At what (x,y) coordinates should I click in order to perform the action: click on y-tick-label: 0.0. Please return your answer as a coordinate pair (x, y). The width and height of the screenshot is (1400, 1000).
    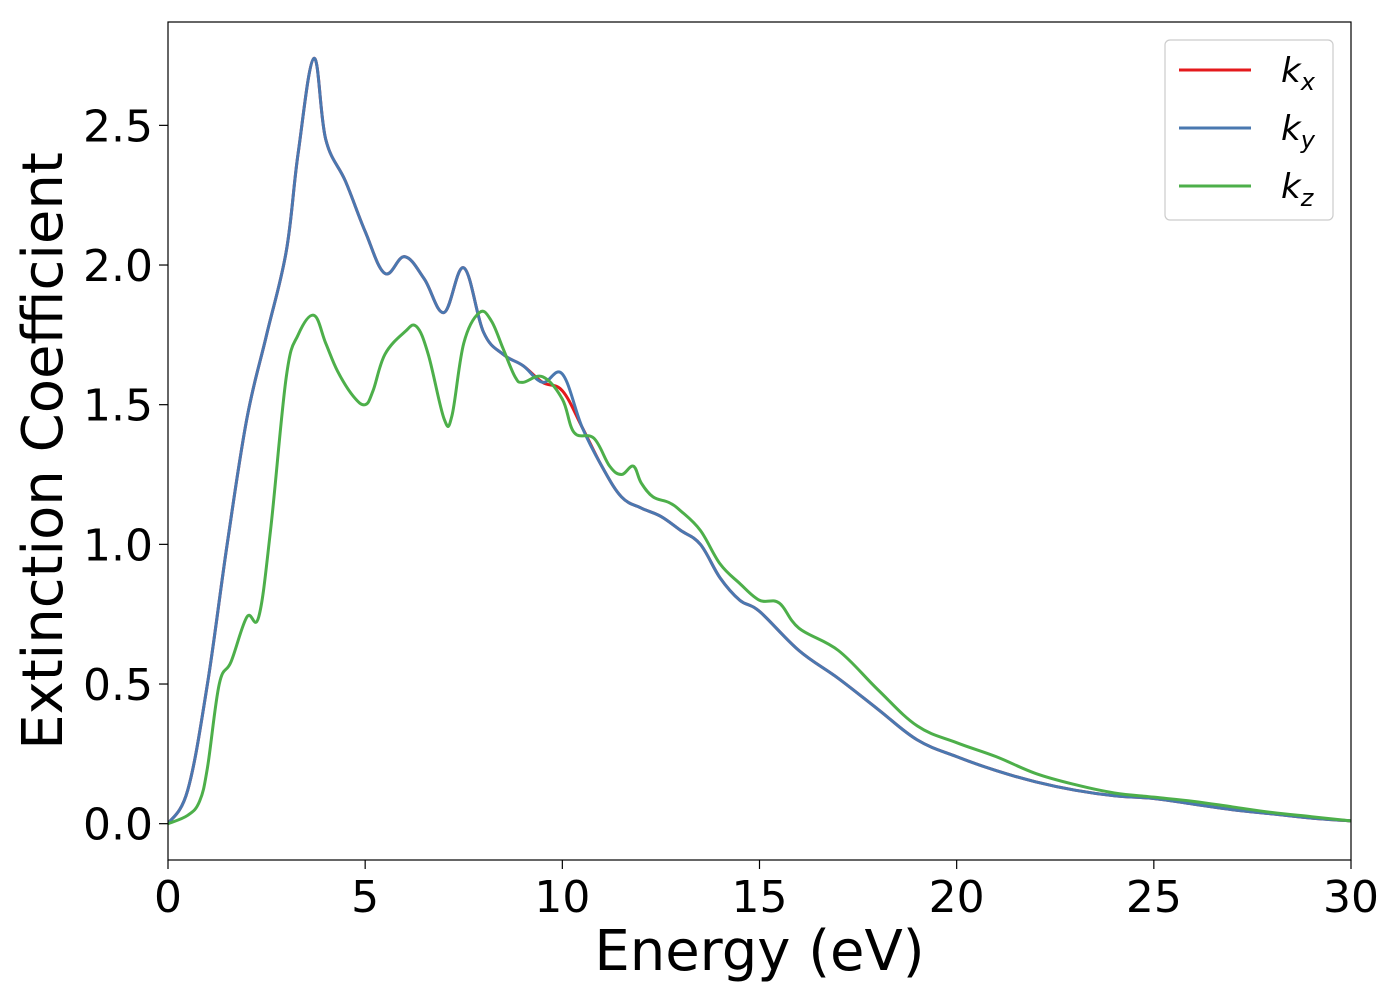
    Looking at the image, I should click on (118, 825).